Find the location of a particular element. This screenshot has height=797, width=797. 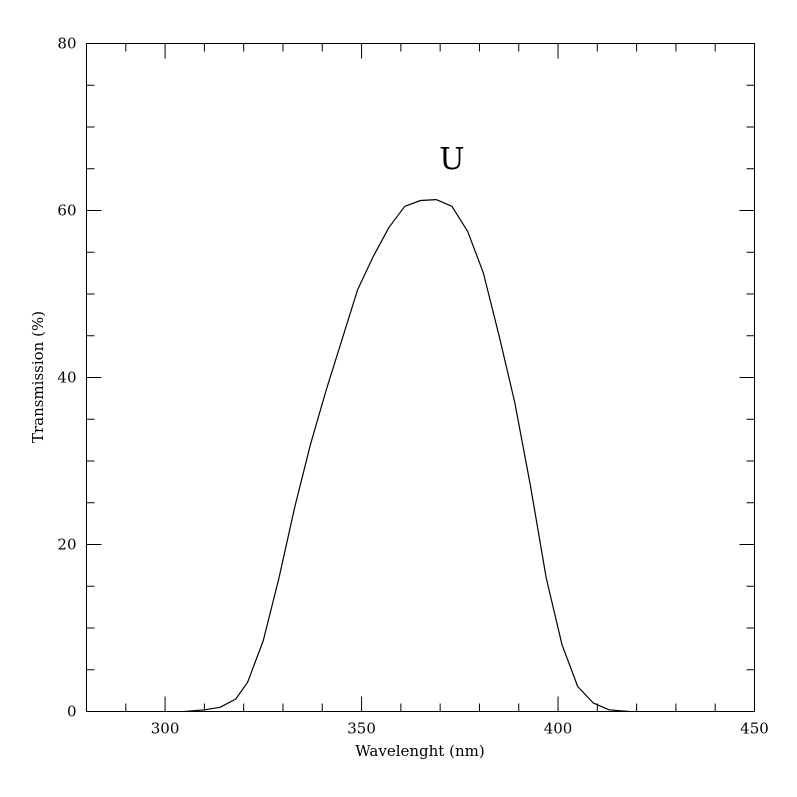

y-tick-label: 0 is located at coordinates (72, 712).